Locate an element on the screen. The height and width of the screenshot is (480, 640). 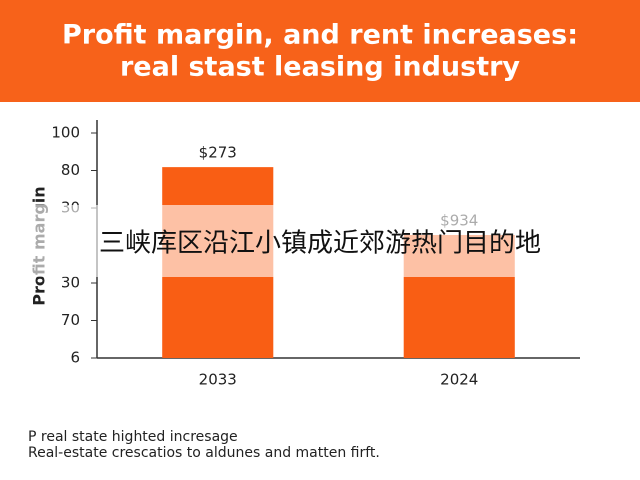
y-tick-label: 30 is located at coordinates (70, 283).